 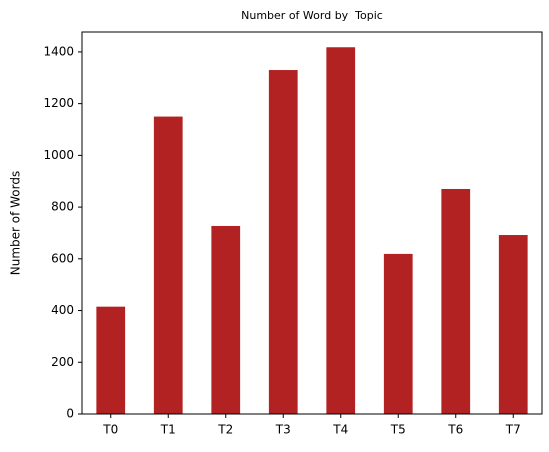 I want to click on x-tick-label: T7, so click(x=513, y=430).